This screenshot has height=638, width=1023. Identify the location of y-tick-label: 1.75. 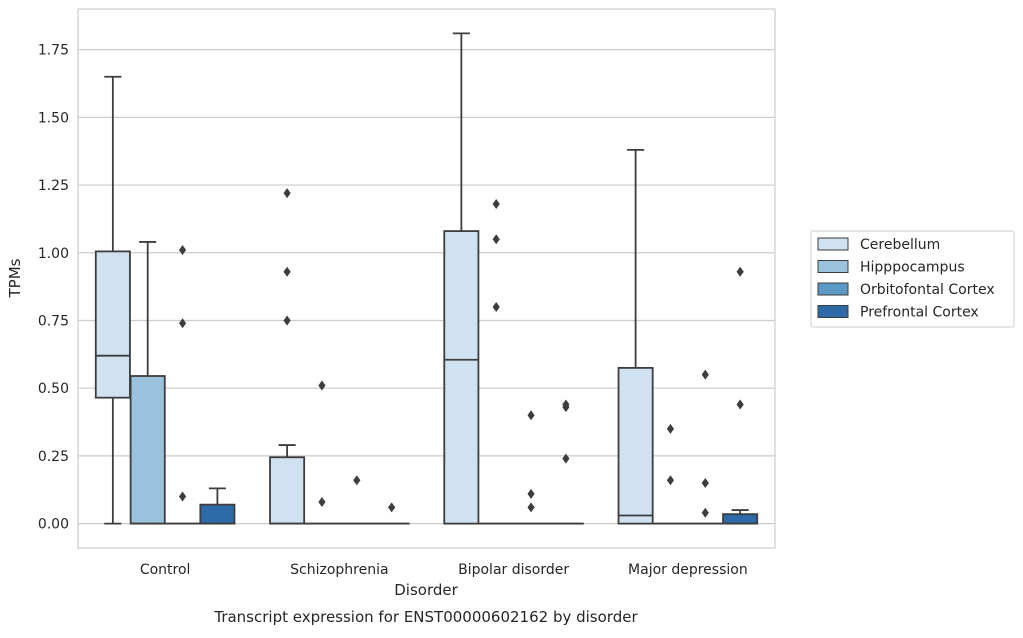
(53, 51).